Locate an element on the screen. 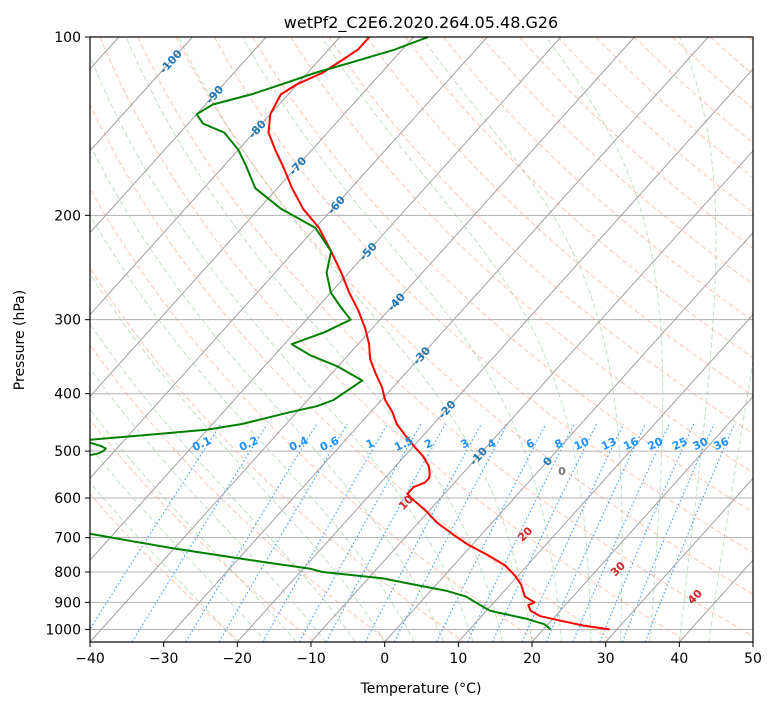 This screenshot has width=775, height=713. x-tick-label: 50 is located at coordinates (753, 659).